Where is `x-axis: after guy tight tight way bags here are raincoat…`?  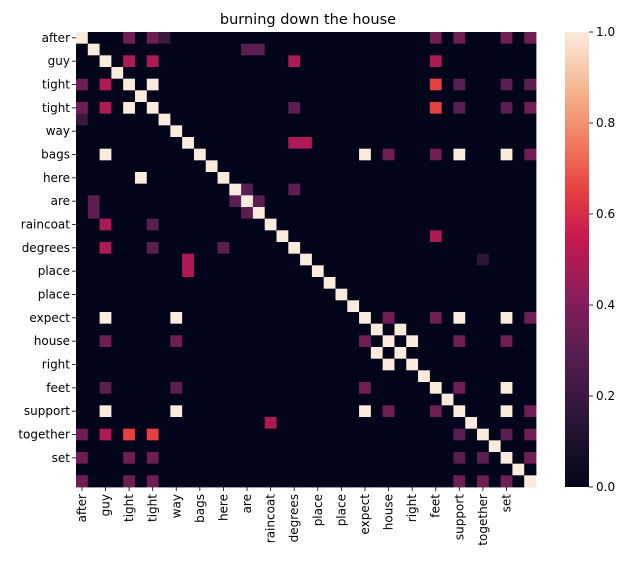
x-axis: after guy tight tight way bags here are raincoat… is located at coordinates (294, 516).